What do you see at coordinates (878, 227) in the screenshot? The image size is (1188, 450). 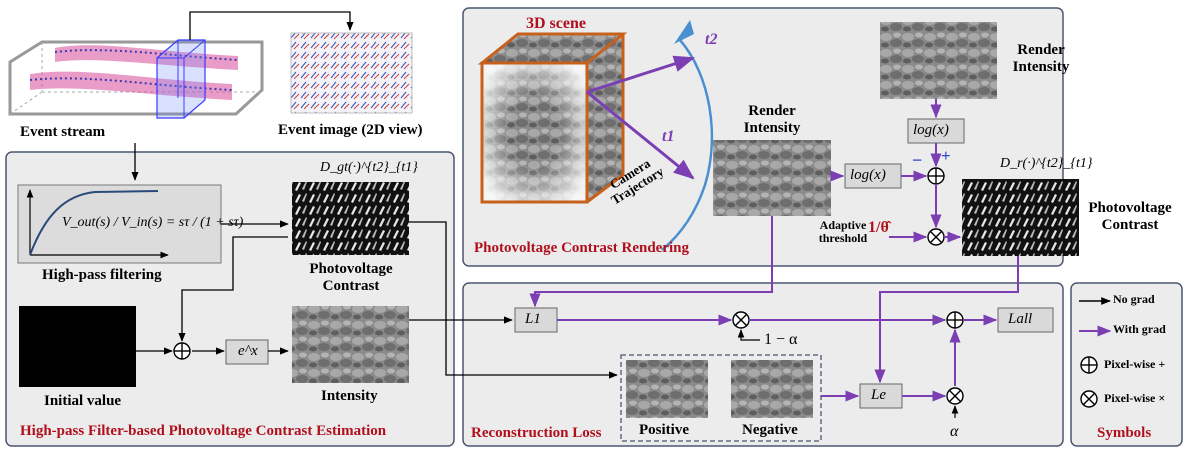 I see `inv-theta-label: 1/θ̂` at bounding box center [878, 227].